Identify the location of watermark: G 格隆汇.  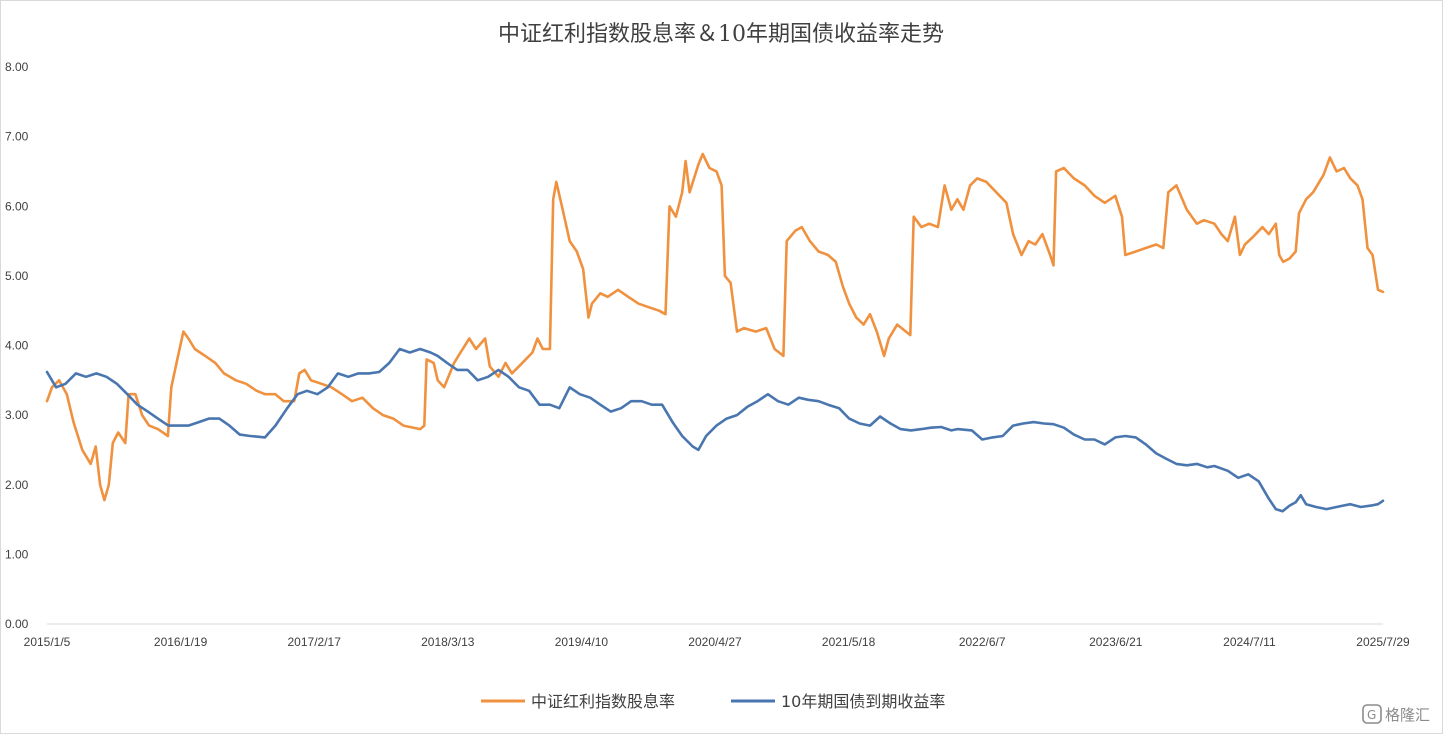
(1396, 714).